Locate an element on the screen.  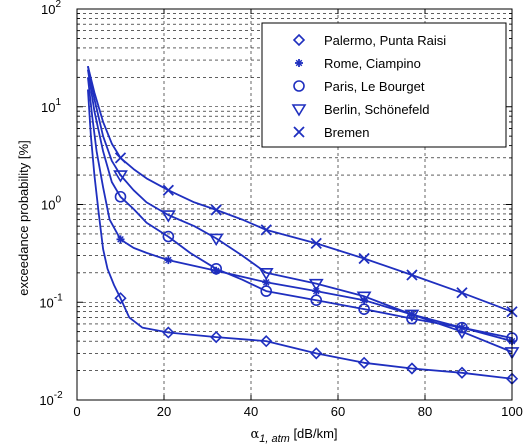
y-axis-title: exceedance probability [%] is located at coordinates (23, 217).